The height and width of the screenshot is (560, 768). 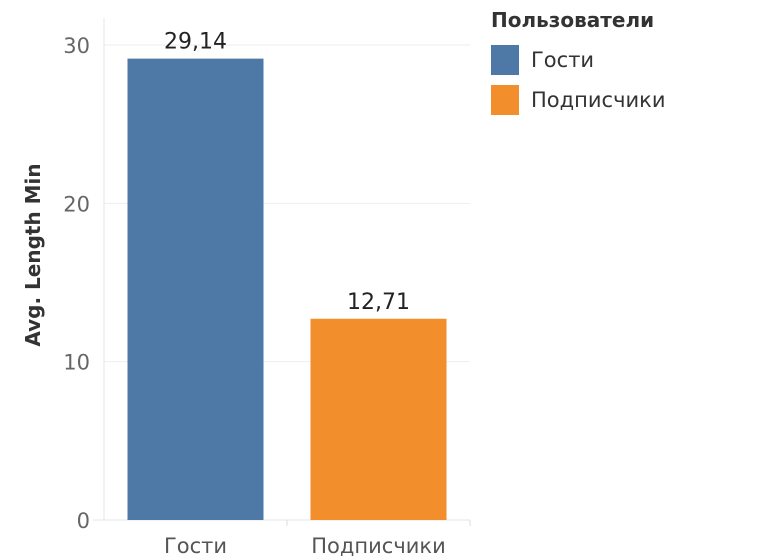 I want to click on legend-swatch-guests, so click(x=505, y=60).